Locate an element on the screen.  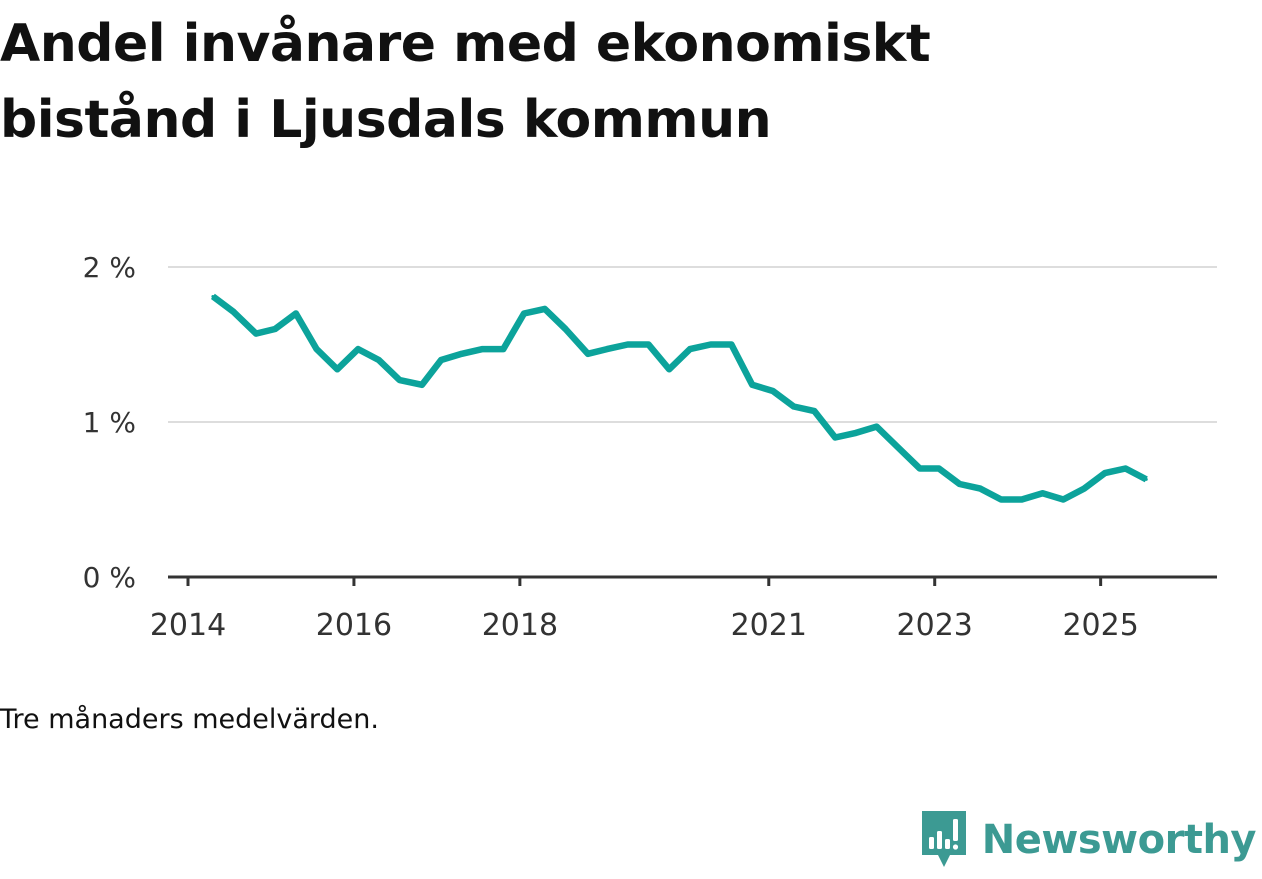
x-tick-label: 2014 is located at coordinates (188, 625).